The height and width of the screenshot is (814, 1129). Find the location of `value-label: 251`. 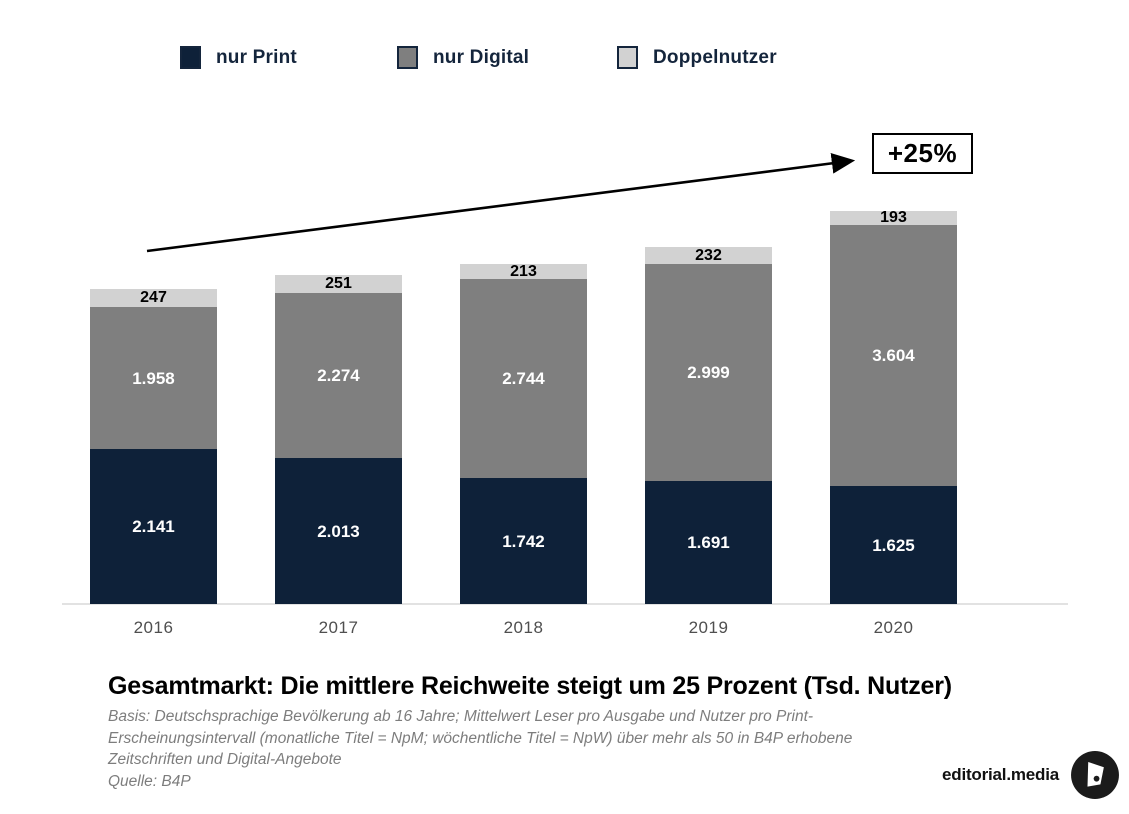

value-label: 251 is located at coordinates (338, 283).